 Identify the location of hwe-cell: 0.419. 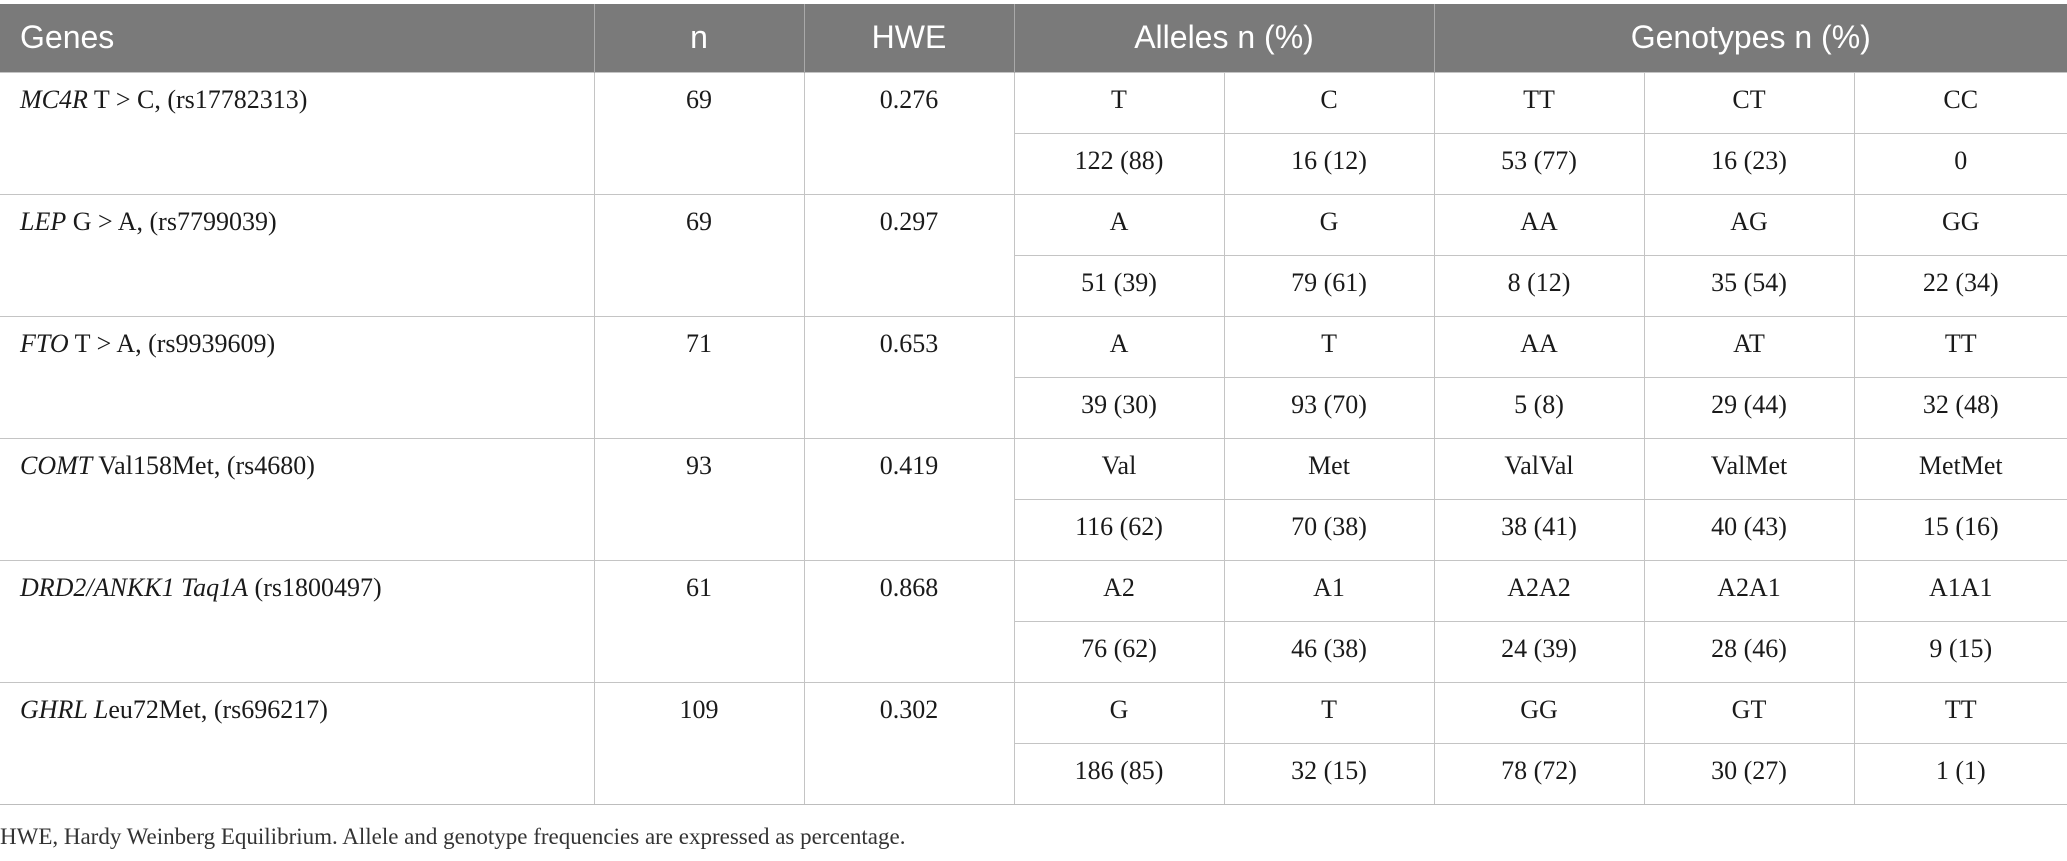
(909, 499).